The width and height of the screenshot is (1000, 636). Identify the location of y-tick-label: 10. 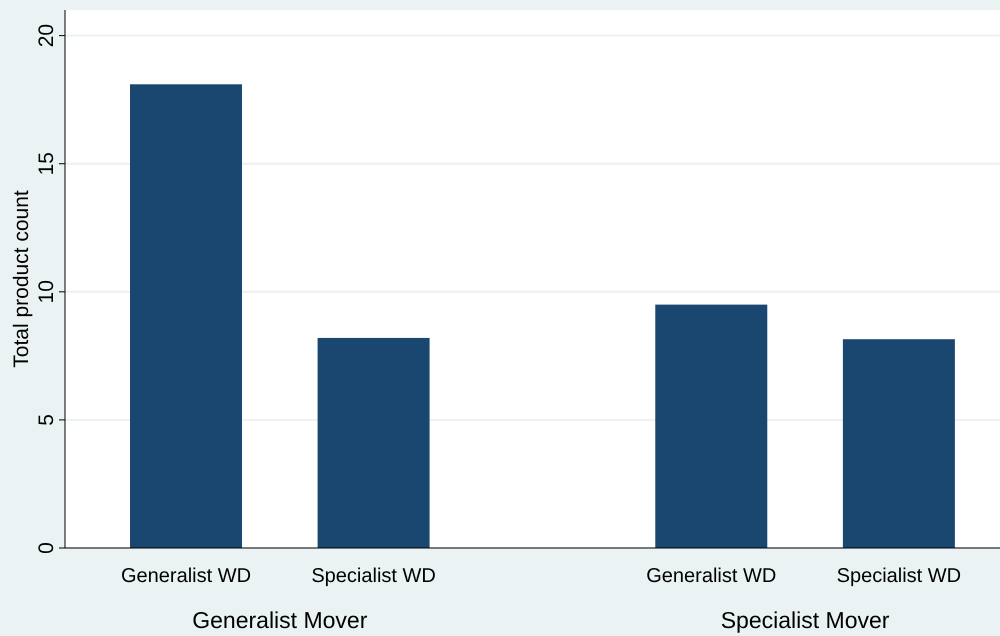
(46, 292).